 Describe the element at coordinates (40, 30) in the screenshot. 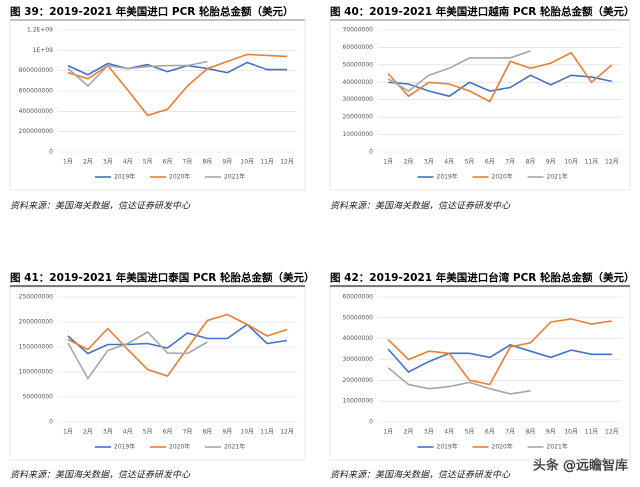

I see `y-tick-label: 1.2E+09` at that location.